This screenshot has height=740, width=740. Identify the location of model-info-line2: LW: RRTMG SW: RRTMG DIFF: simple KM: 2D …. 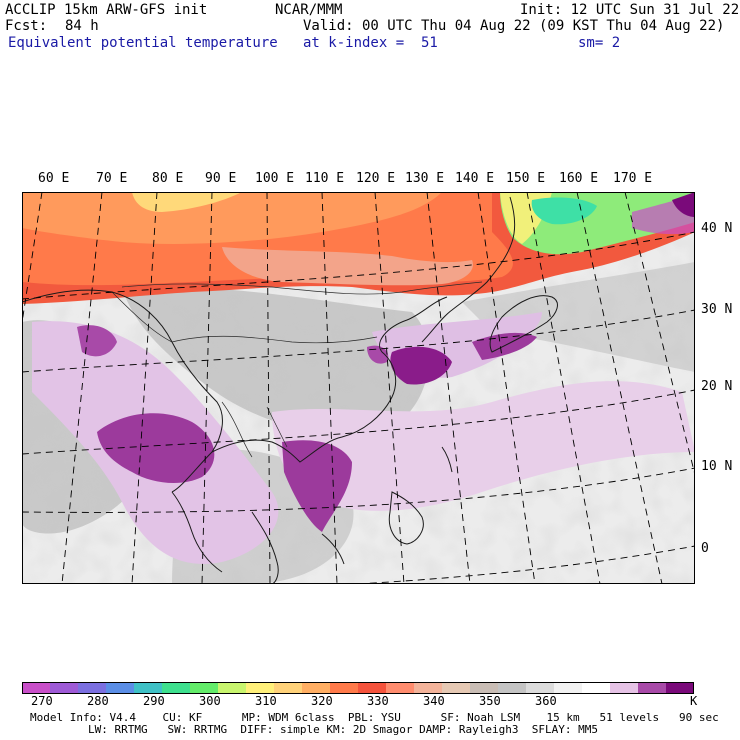
(343, 729).